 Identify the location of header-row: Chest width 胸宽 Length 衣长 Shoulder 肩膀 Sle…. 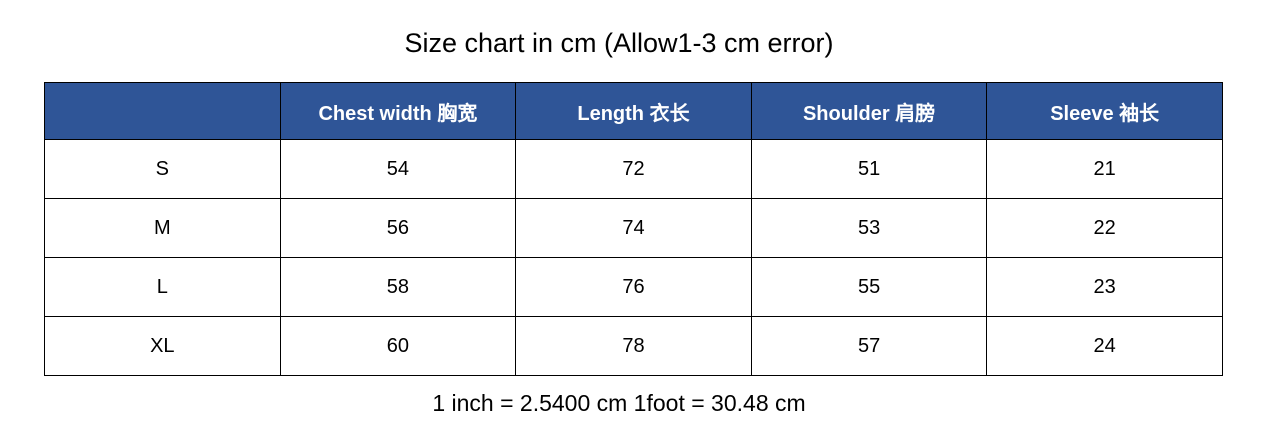
(633, 111).